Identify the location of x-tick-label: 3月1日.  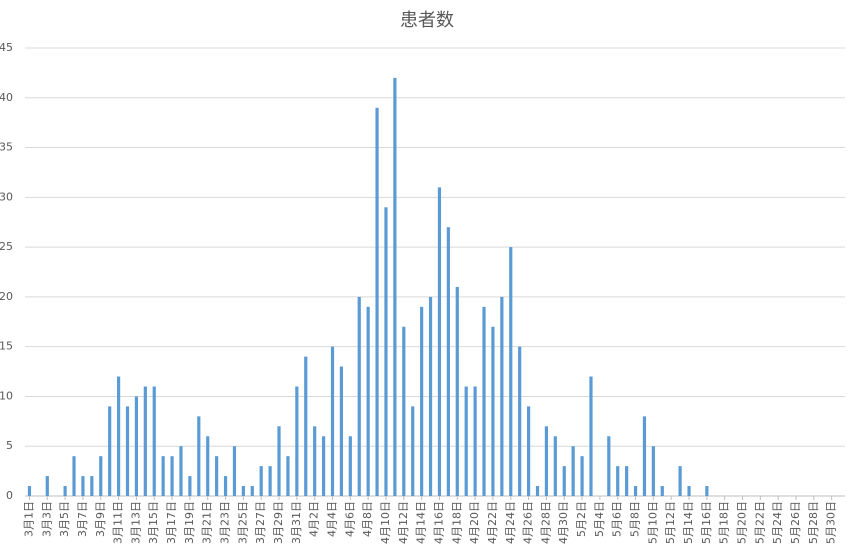
(28, 519).